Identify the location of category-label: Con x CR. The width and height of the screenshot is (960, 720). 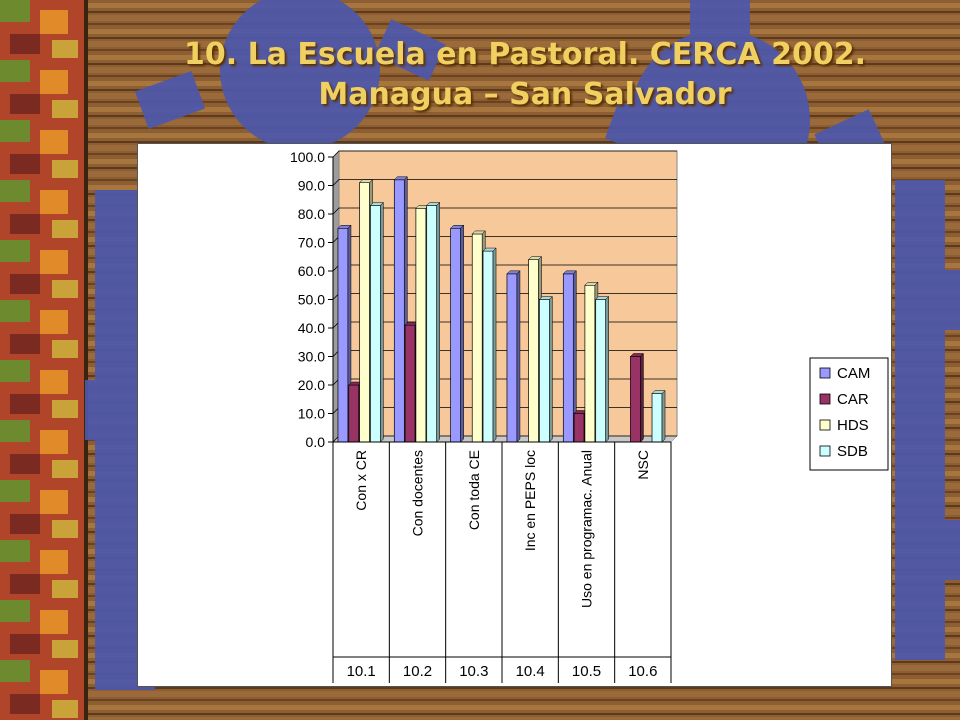
(361, 480).